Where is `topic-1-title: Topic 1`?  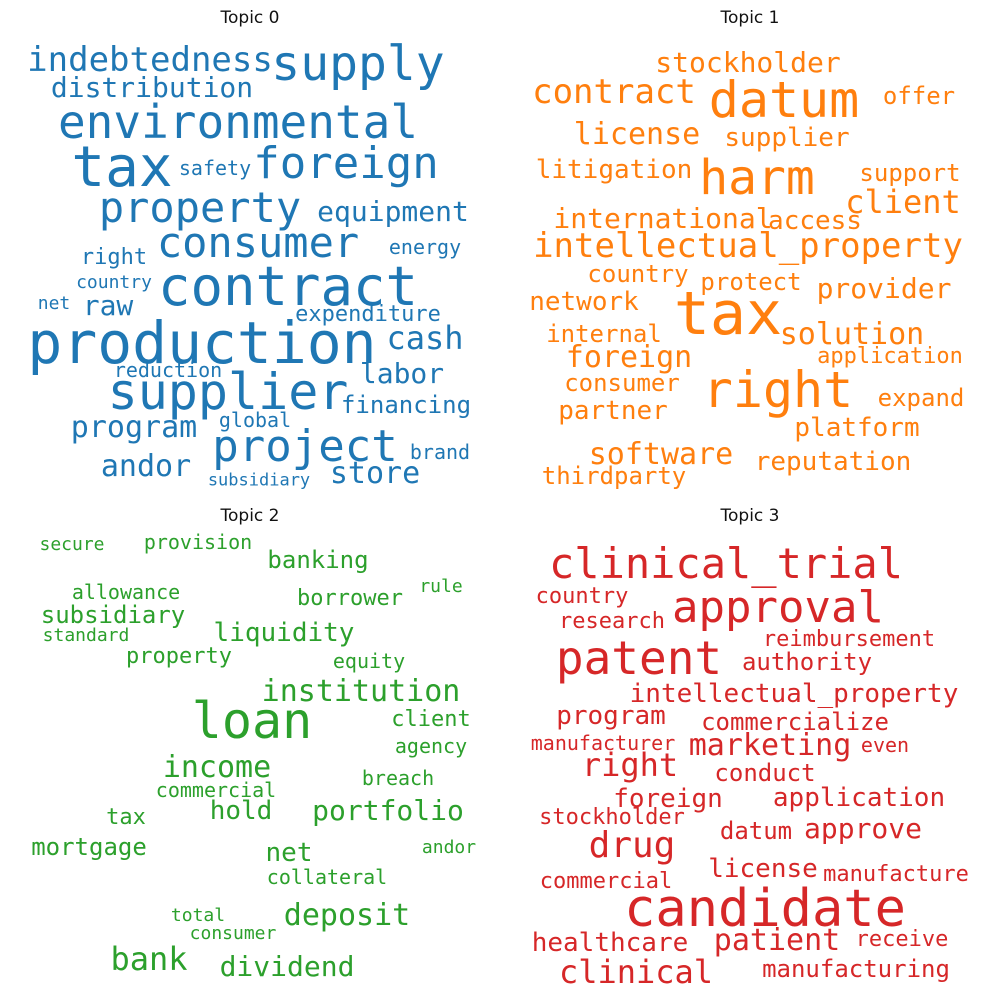 topic-1-title: Topic 1 is located at coordinates (750, 18).